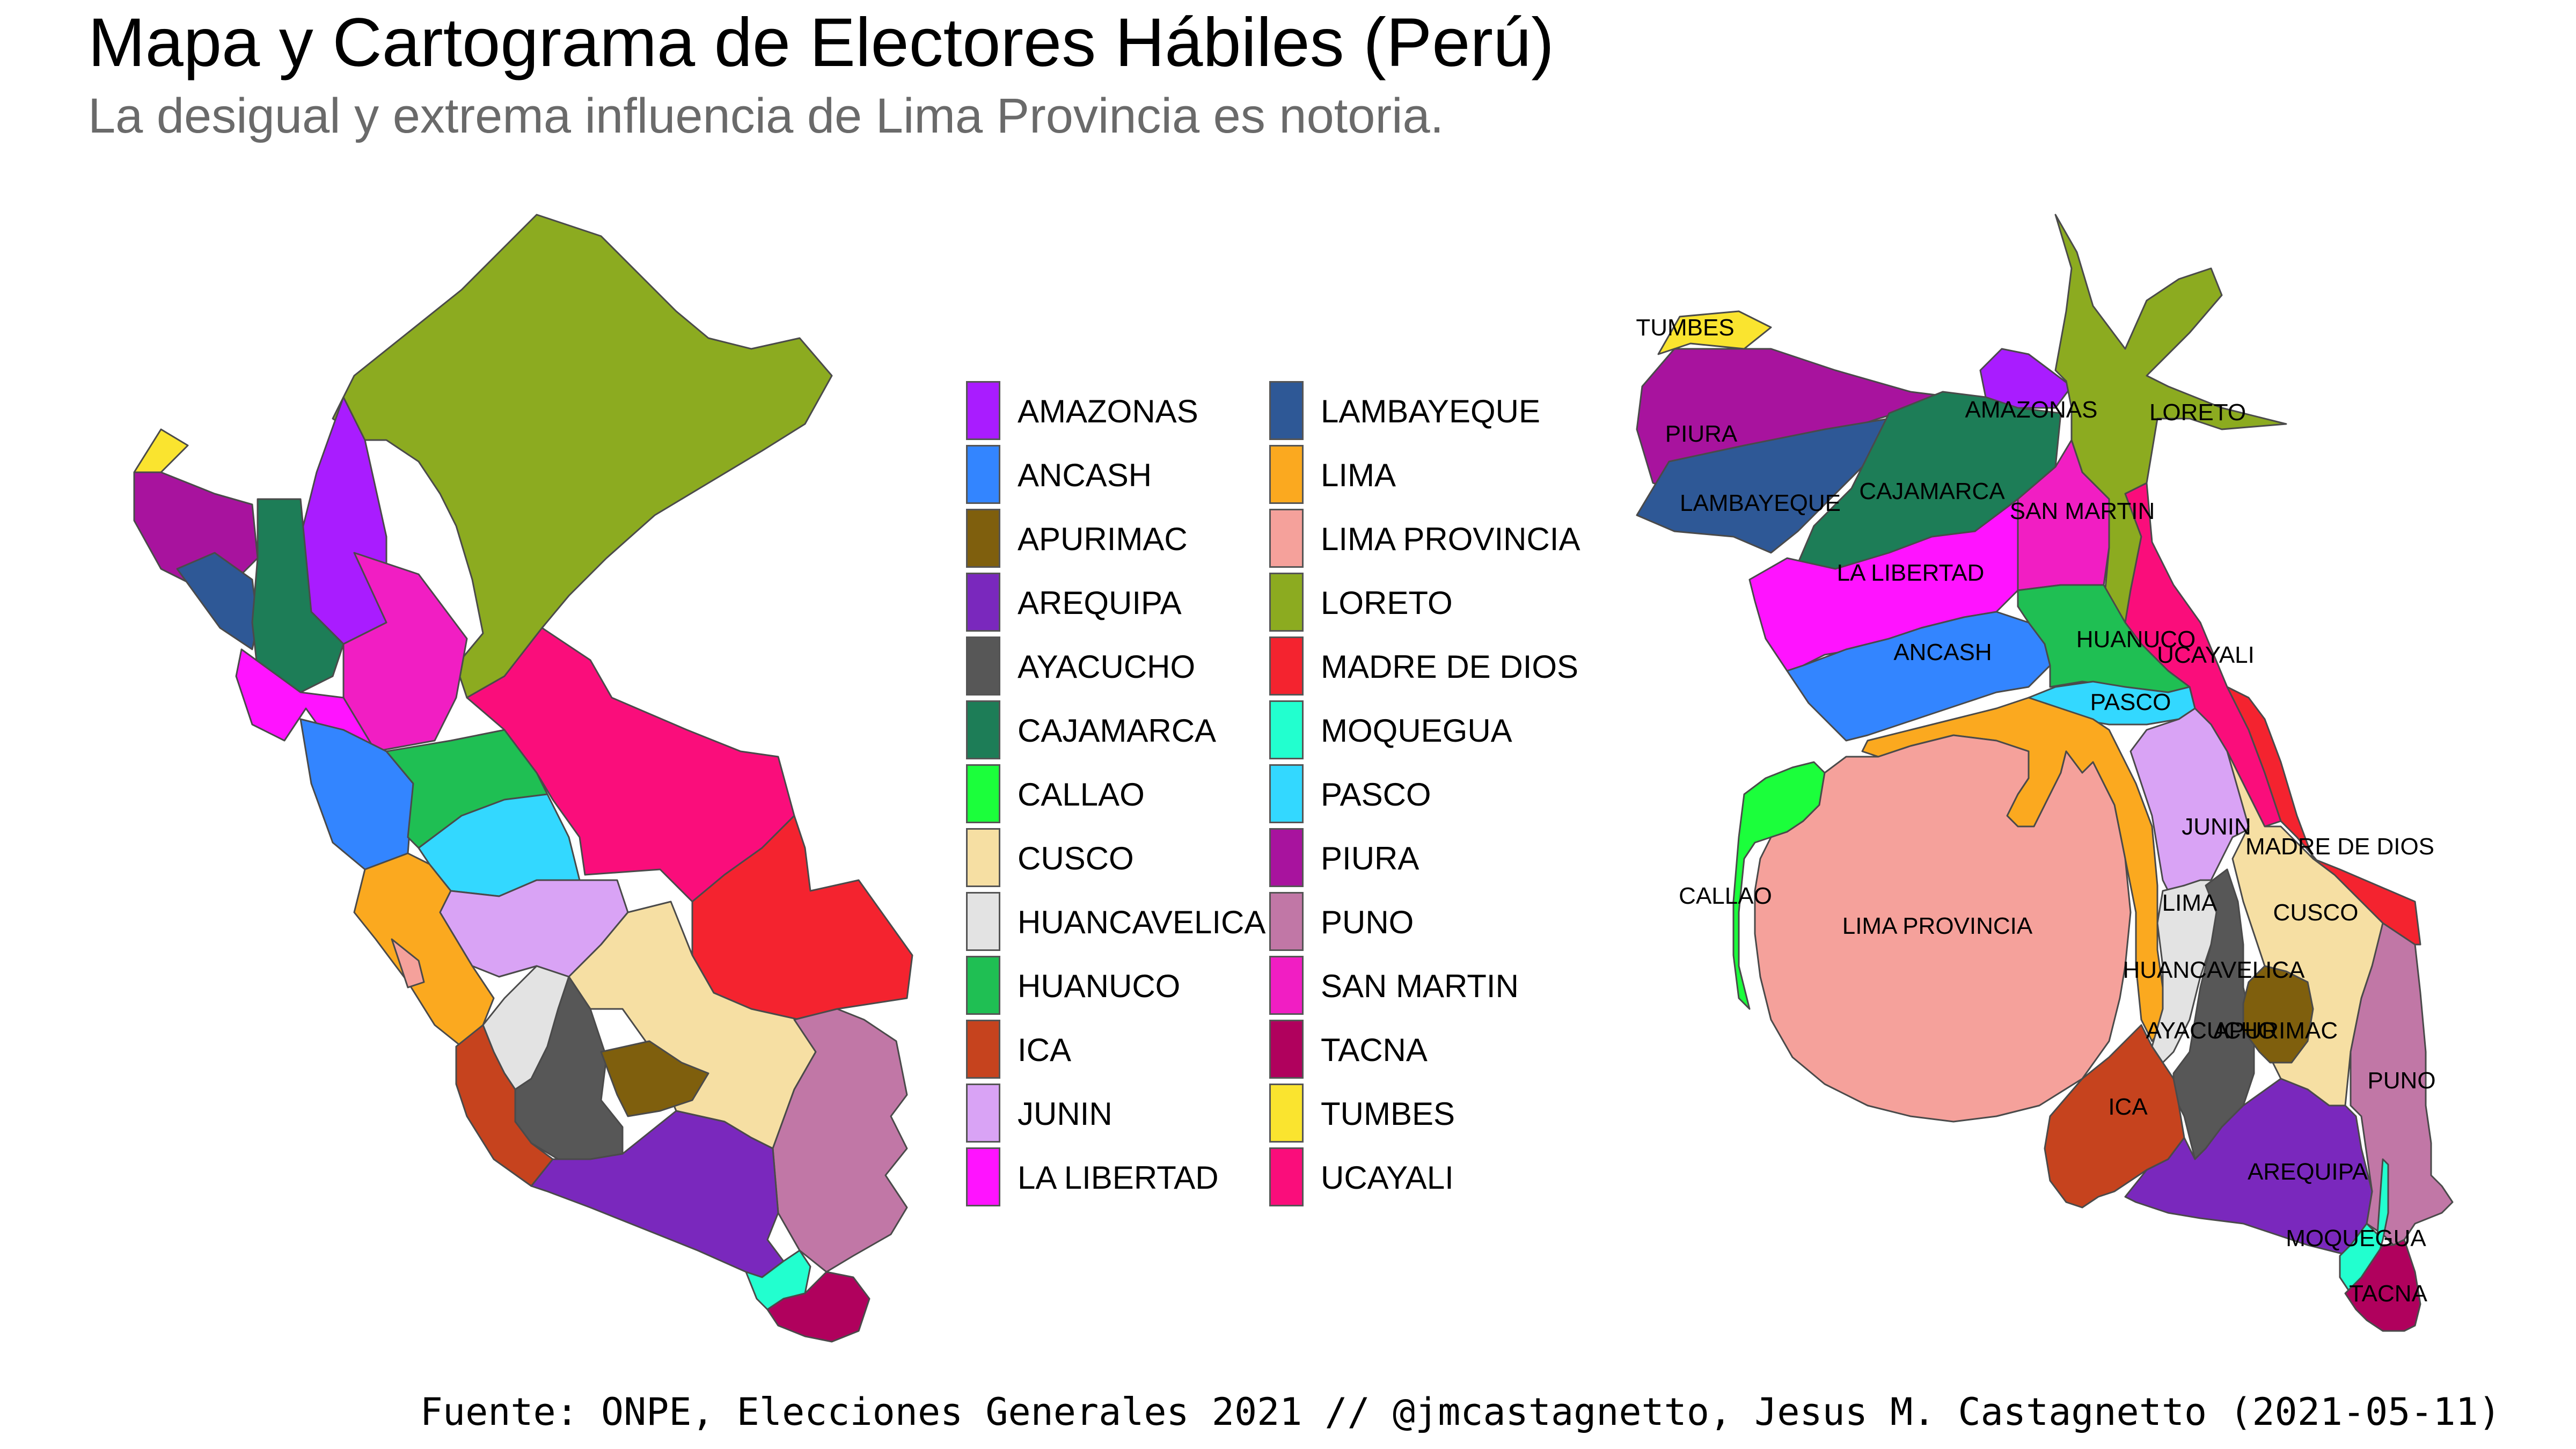 The image size is (2576, 1449). Describe the element at coordinates (1685, 327) in the screenshot. I see `label-tumbes: TUMBES` at that location.